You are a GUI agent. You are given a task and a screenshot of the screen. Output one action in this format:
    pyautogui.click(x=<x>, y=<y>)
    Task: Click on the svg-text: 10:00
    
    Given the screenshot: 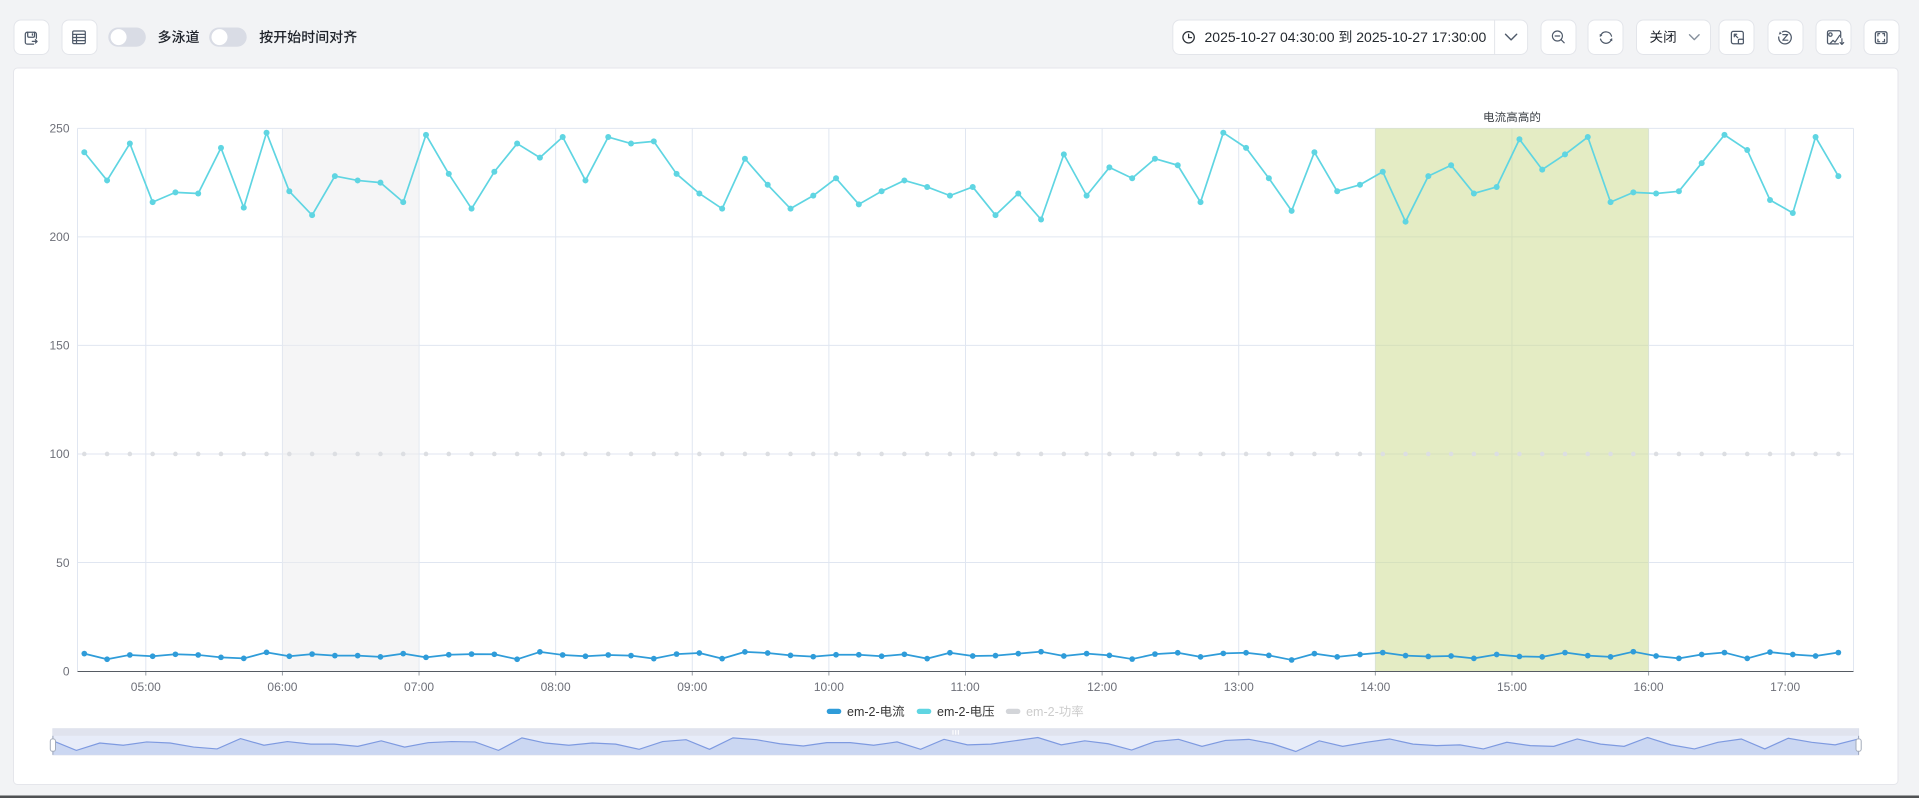 What is the action you would take?
    pyautogui.click(x=829, y=687)
    